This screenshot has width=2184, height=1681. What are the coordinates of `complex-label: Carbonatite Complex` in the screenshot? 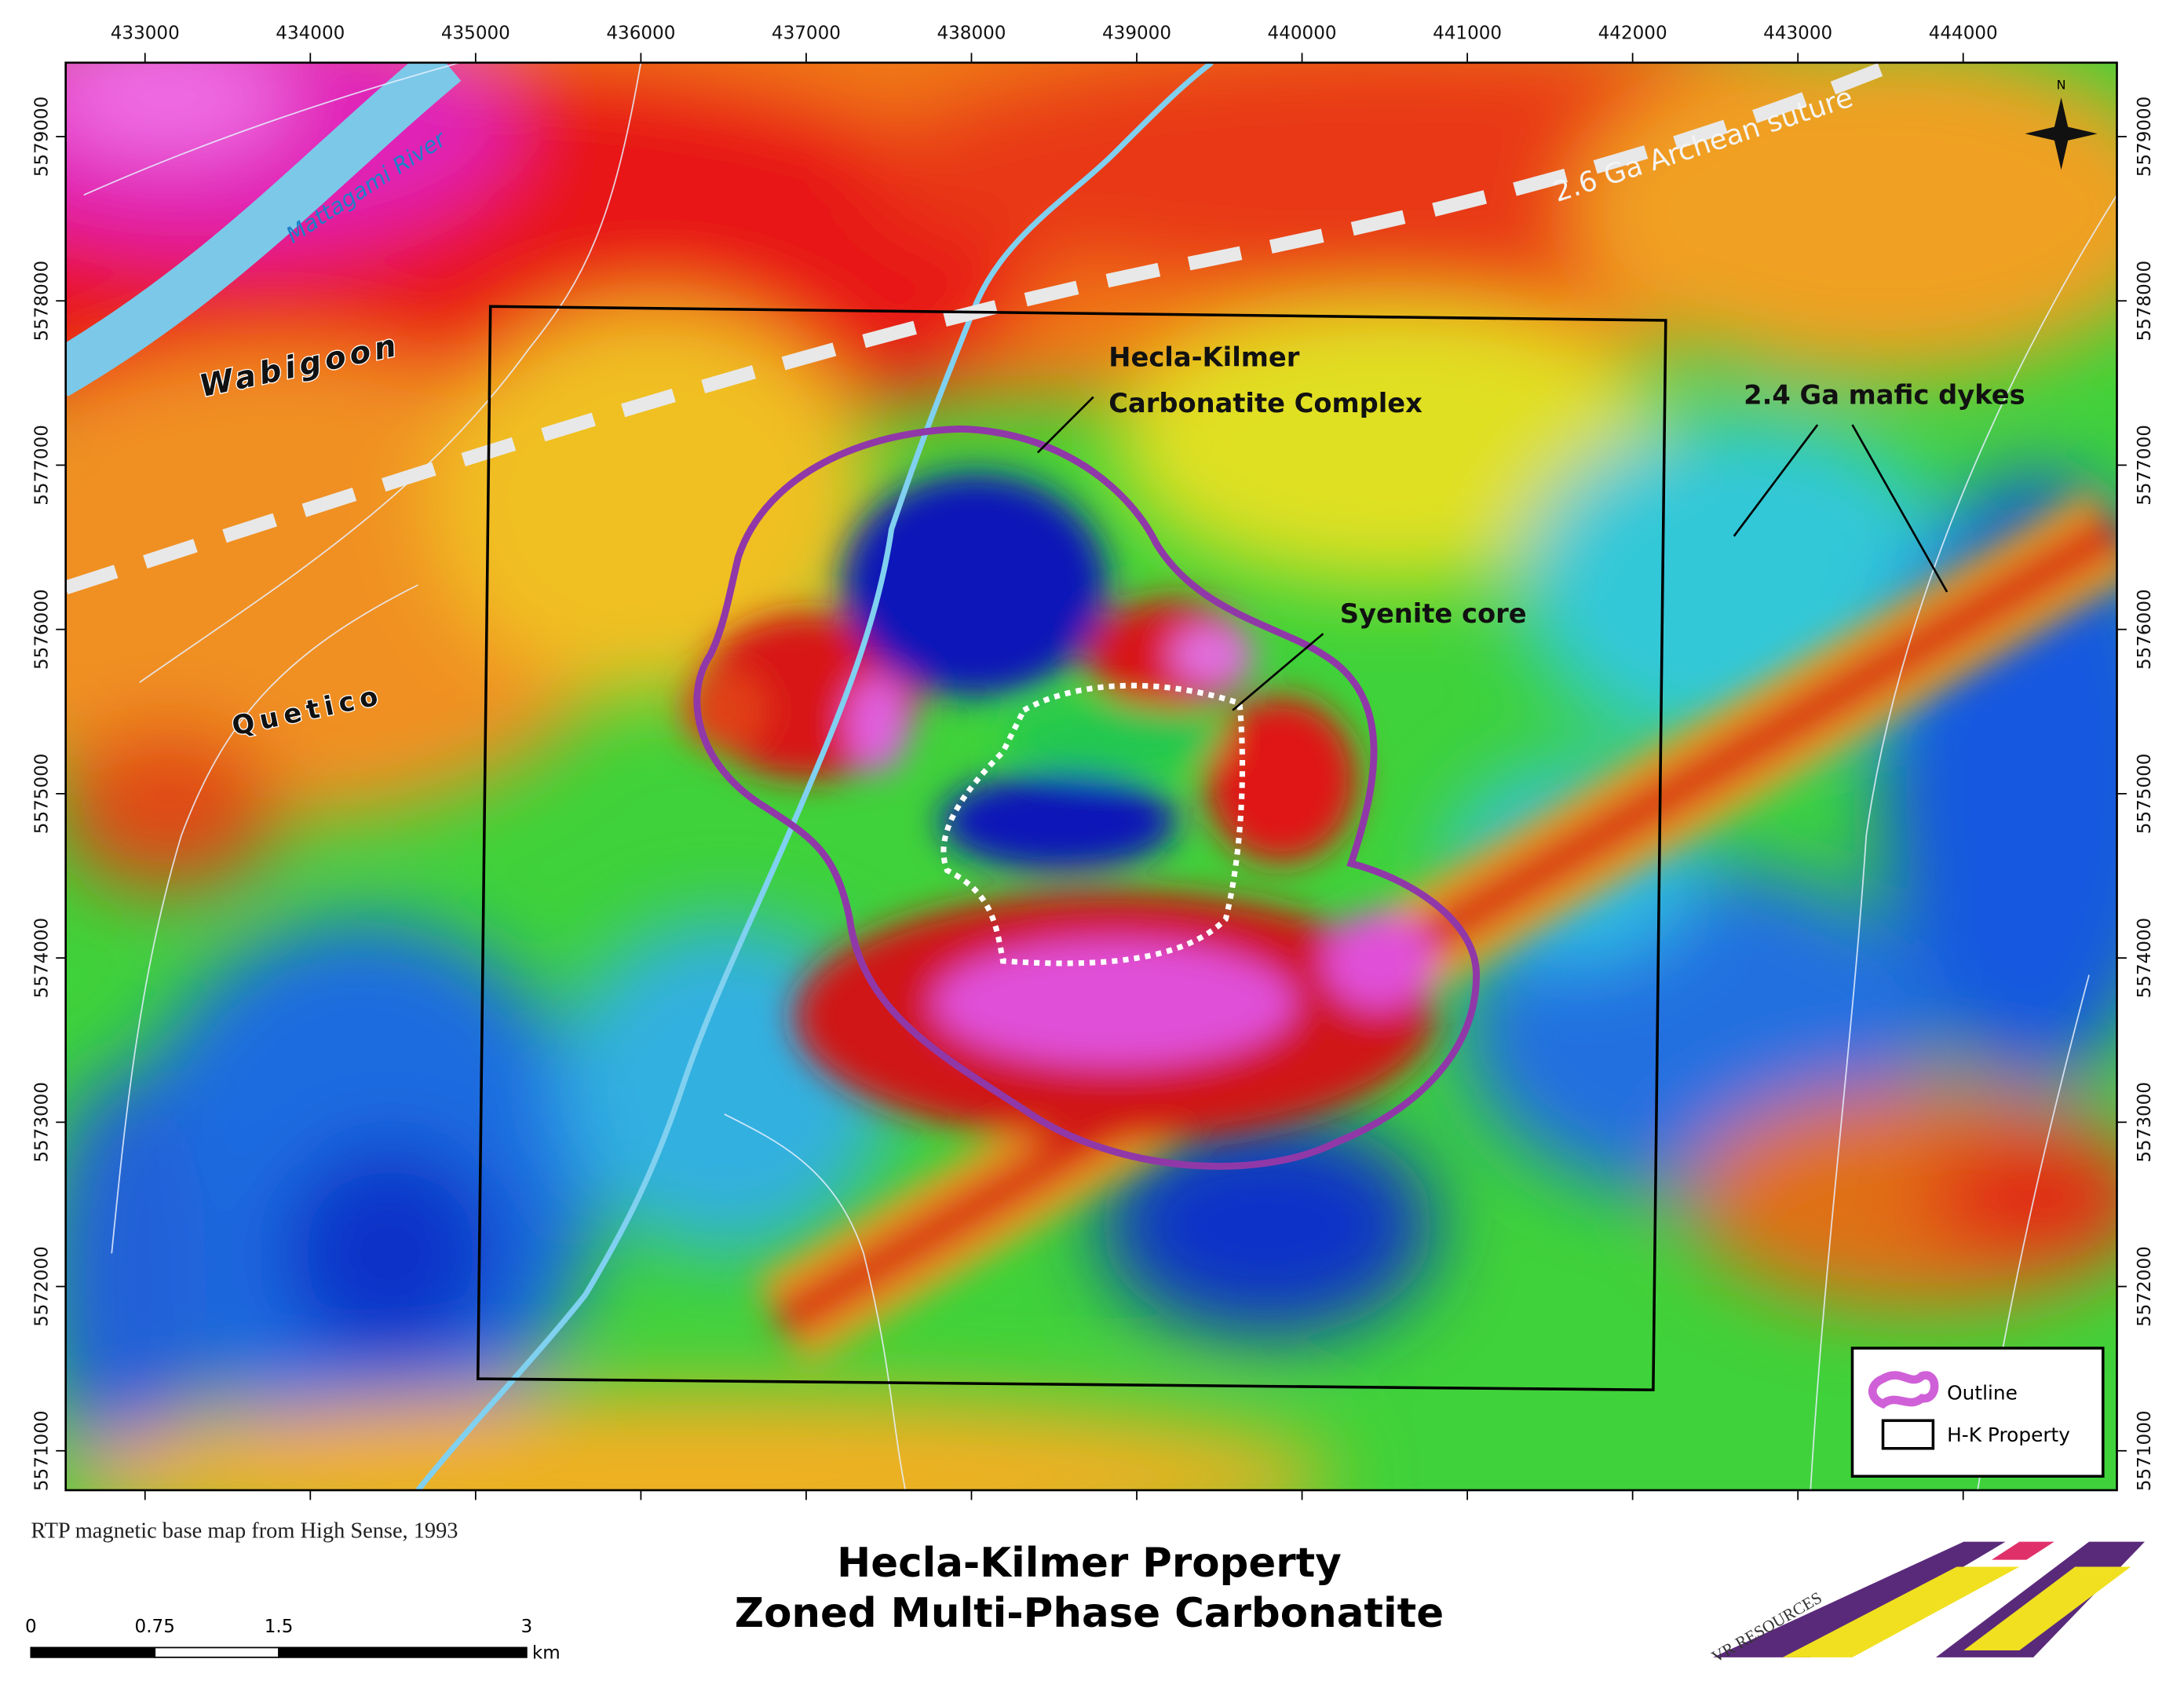 It's located at (1265, 403).